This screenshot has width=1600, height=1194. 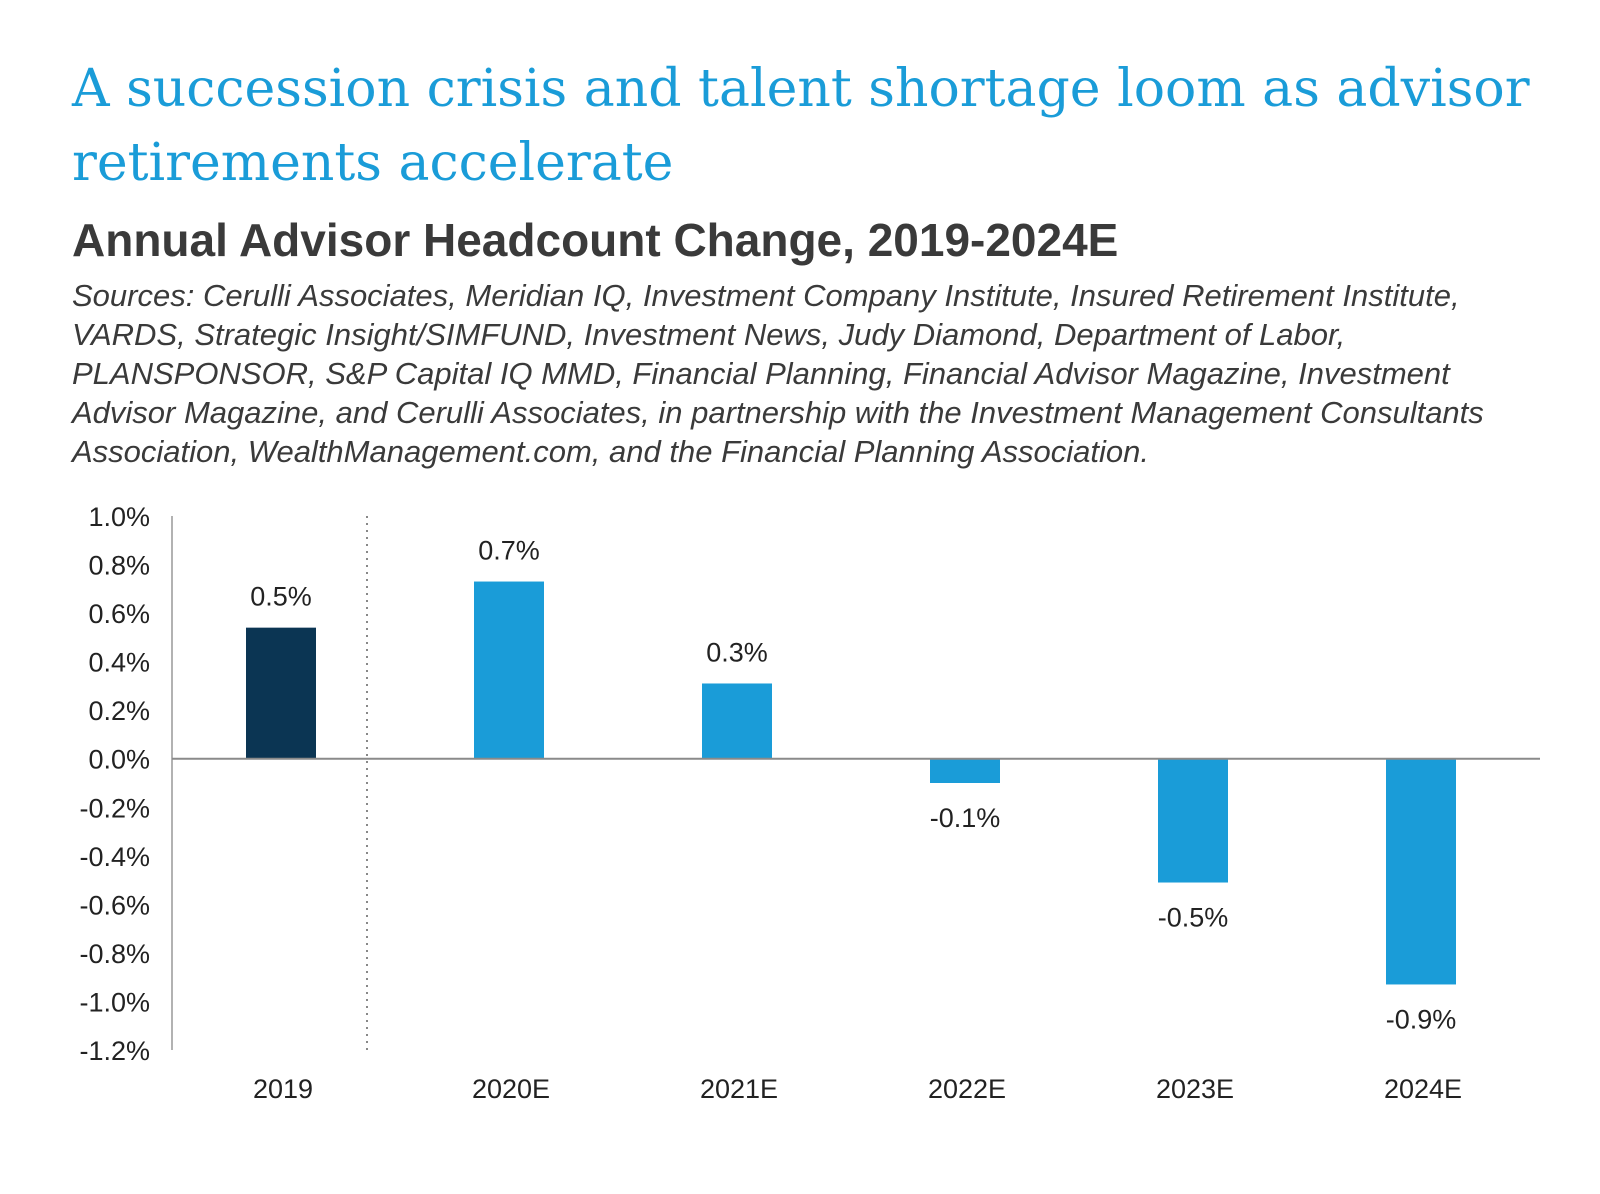 What do you see at coordinates (119, 760) in the screenshot?
I see `y-tick-label: 0.0%` at bounding box center [119, 760].